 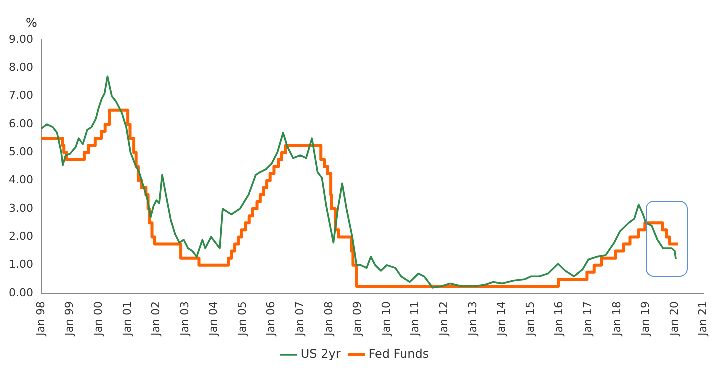 What do you see at coordinates (21, 237) in the screenshot?
I see `y-tick-label: 2.00` at bounding box center [21, 237].